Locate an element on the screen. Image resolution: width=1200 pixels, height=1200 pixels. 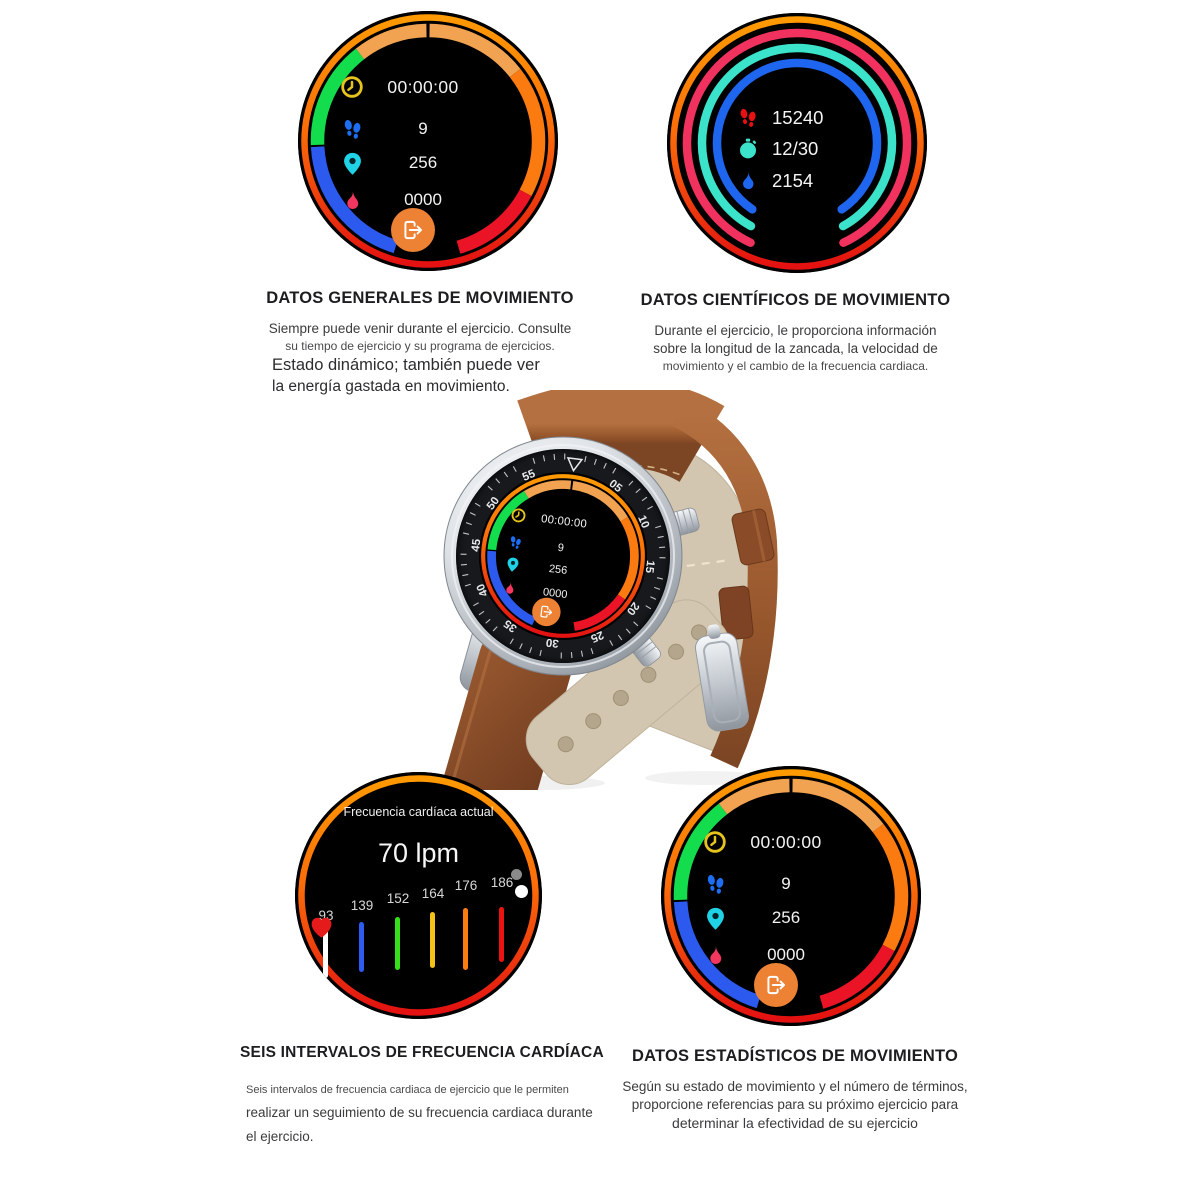
calories-value: 2154 is located at coordinates (793, 180).